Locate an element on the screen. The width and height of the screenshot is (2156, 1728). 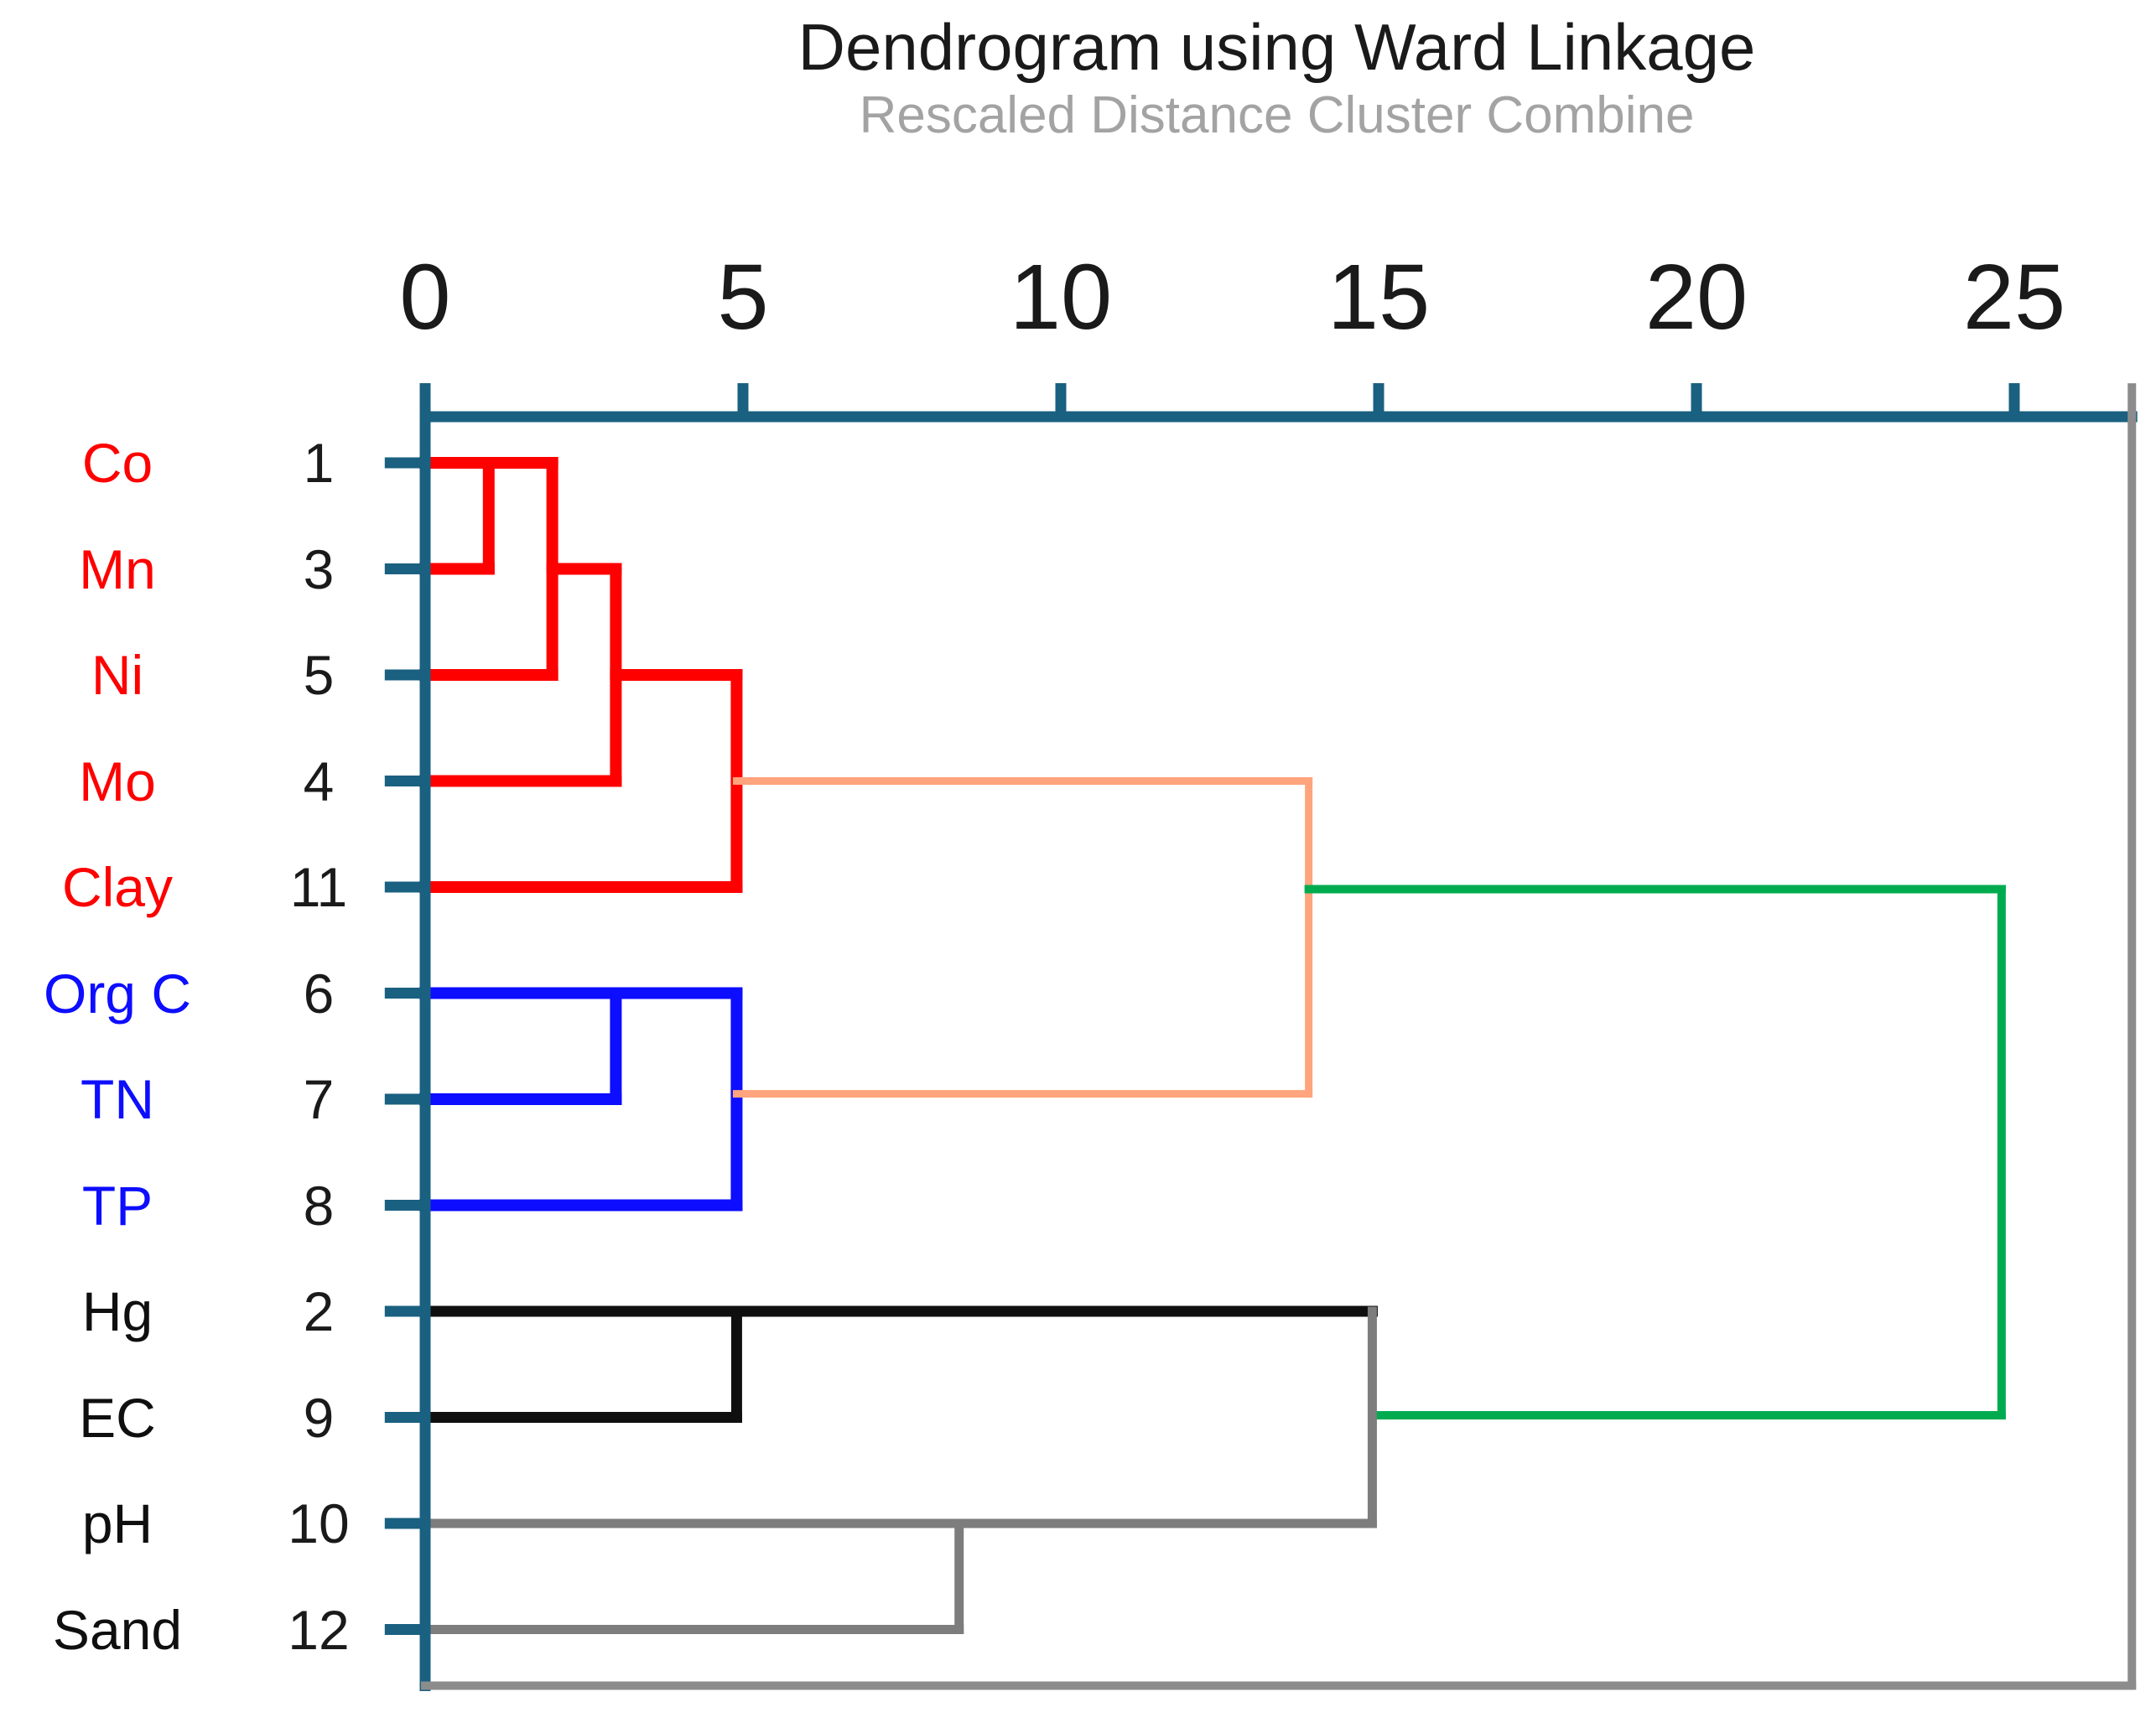
leaf-number: 9 is located at coordinates (319, 1417).